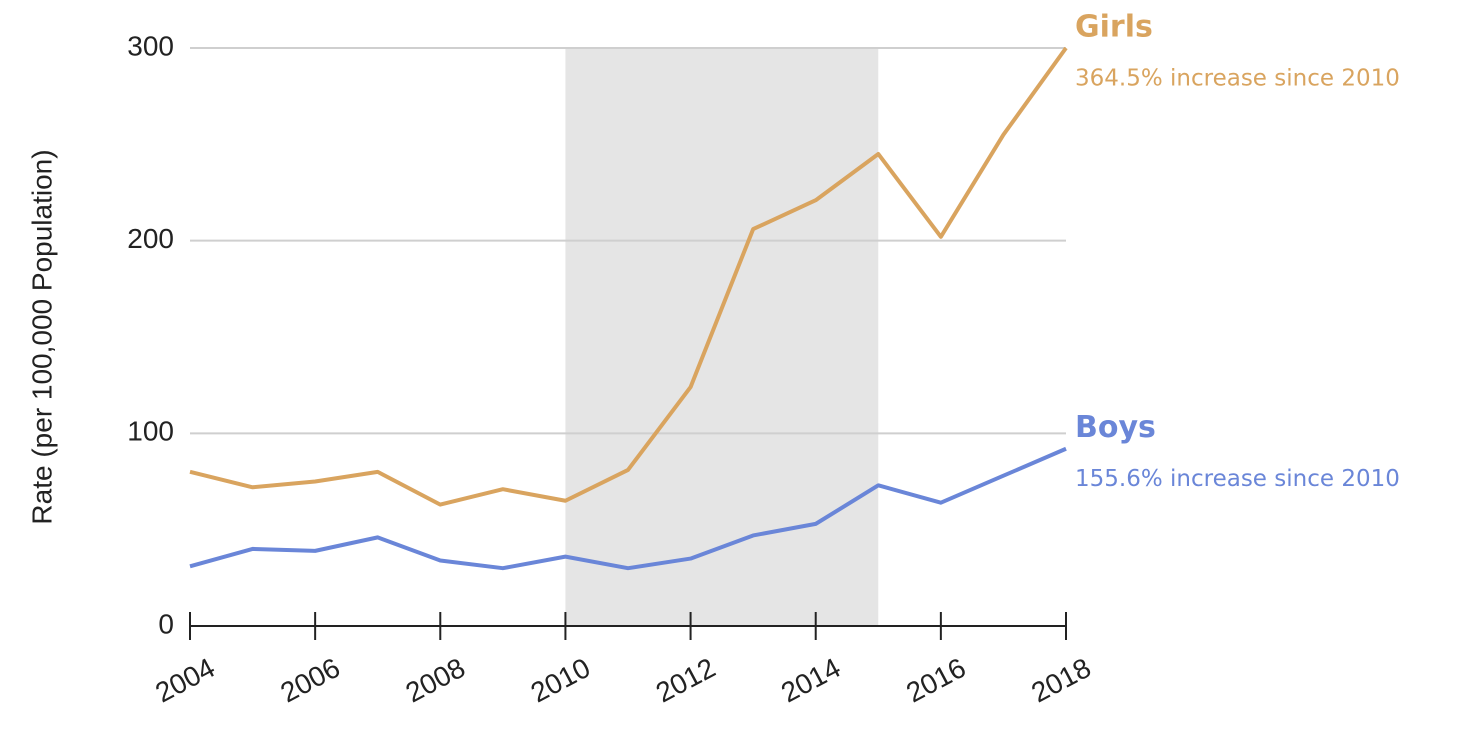 The image size is (1478, 733). I want to click on x-tick-label: 2008, so click(436, 680).